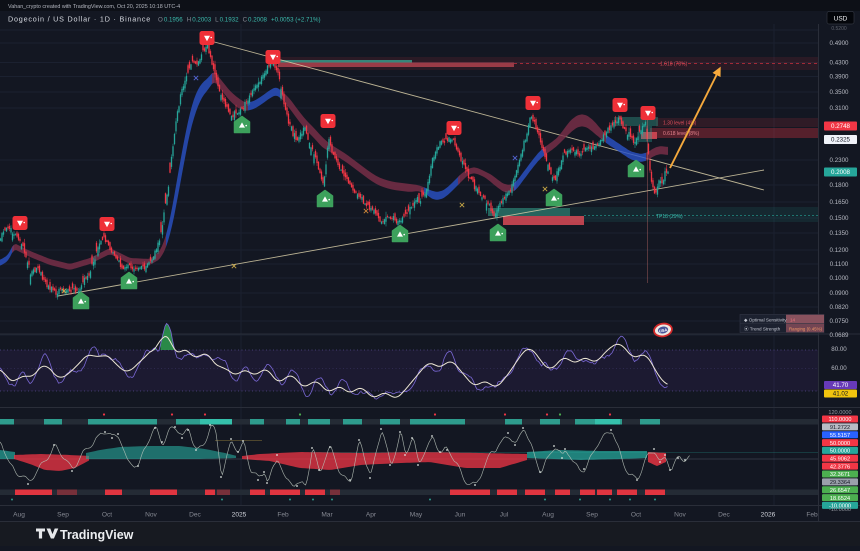  What do you see at coordinates (839, 335) in the screenshot?
I see `svg-text: 0.0689` at bounding box center [839, 335].